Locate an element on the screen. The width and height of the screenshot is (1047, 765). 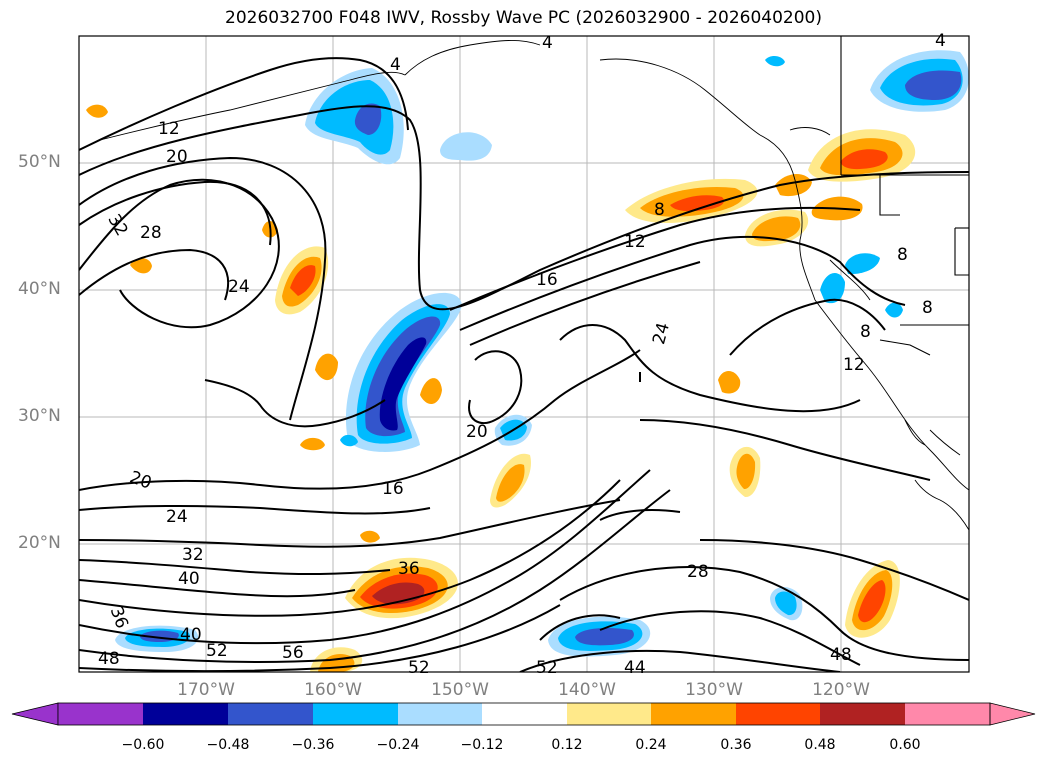
colorbar-tick-label: 0.36 is located at coordinates (736, 745).